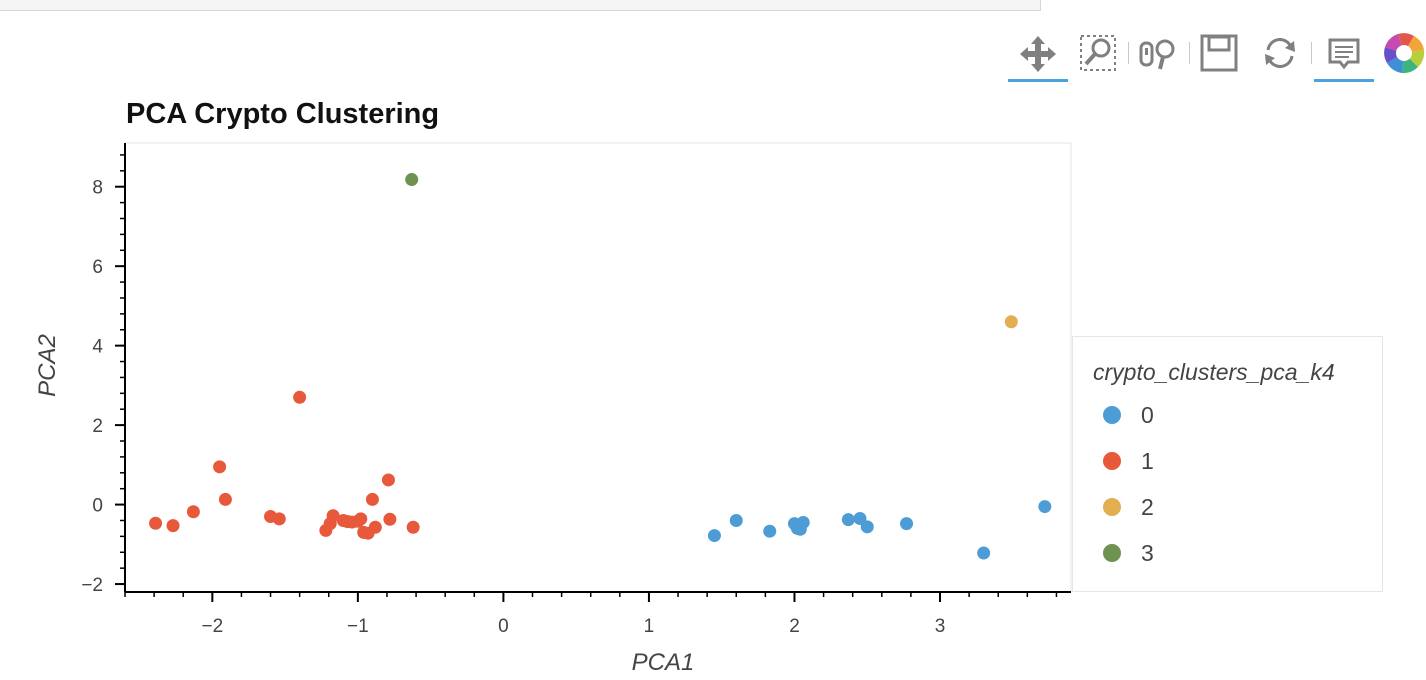 This screenshot has height=680, width=1426. I want to click on legend-label: 3, so click(1147, 552).